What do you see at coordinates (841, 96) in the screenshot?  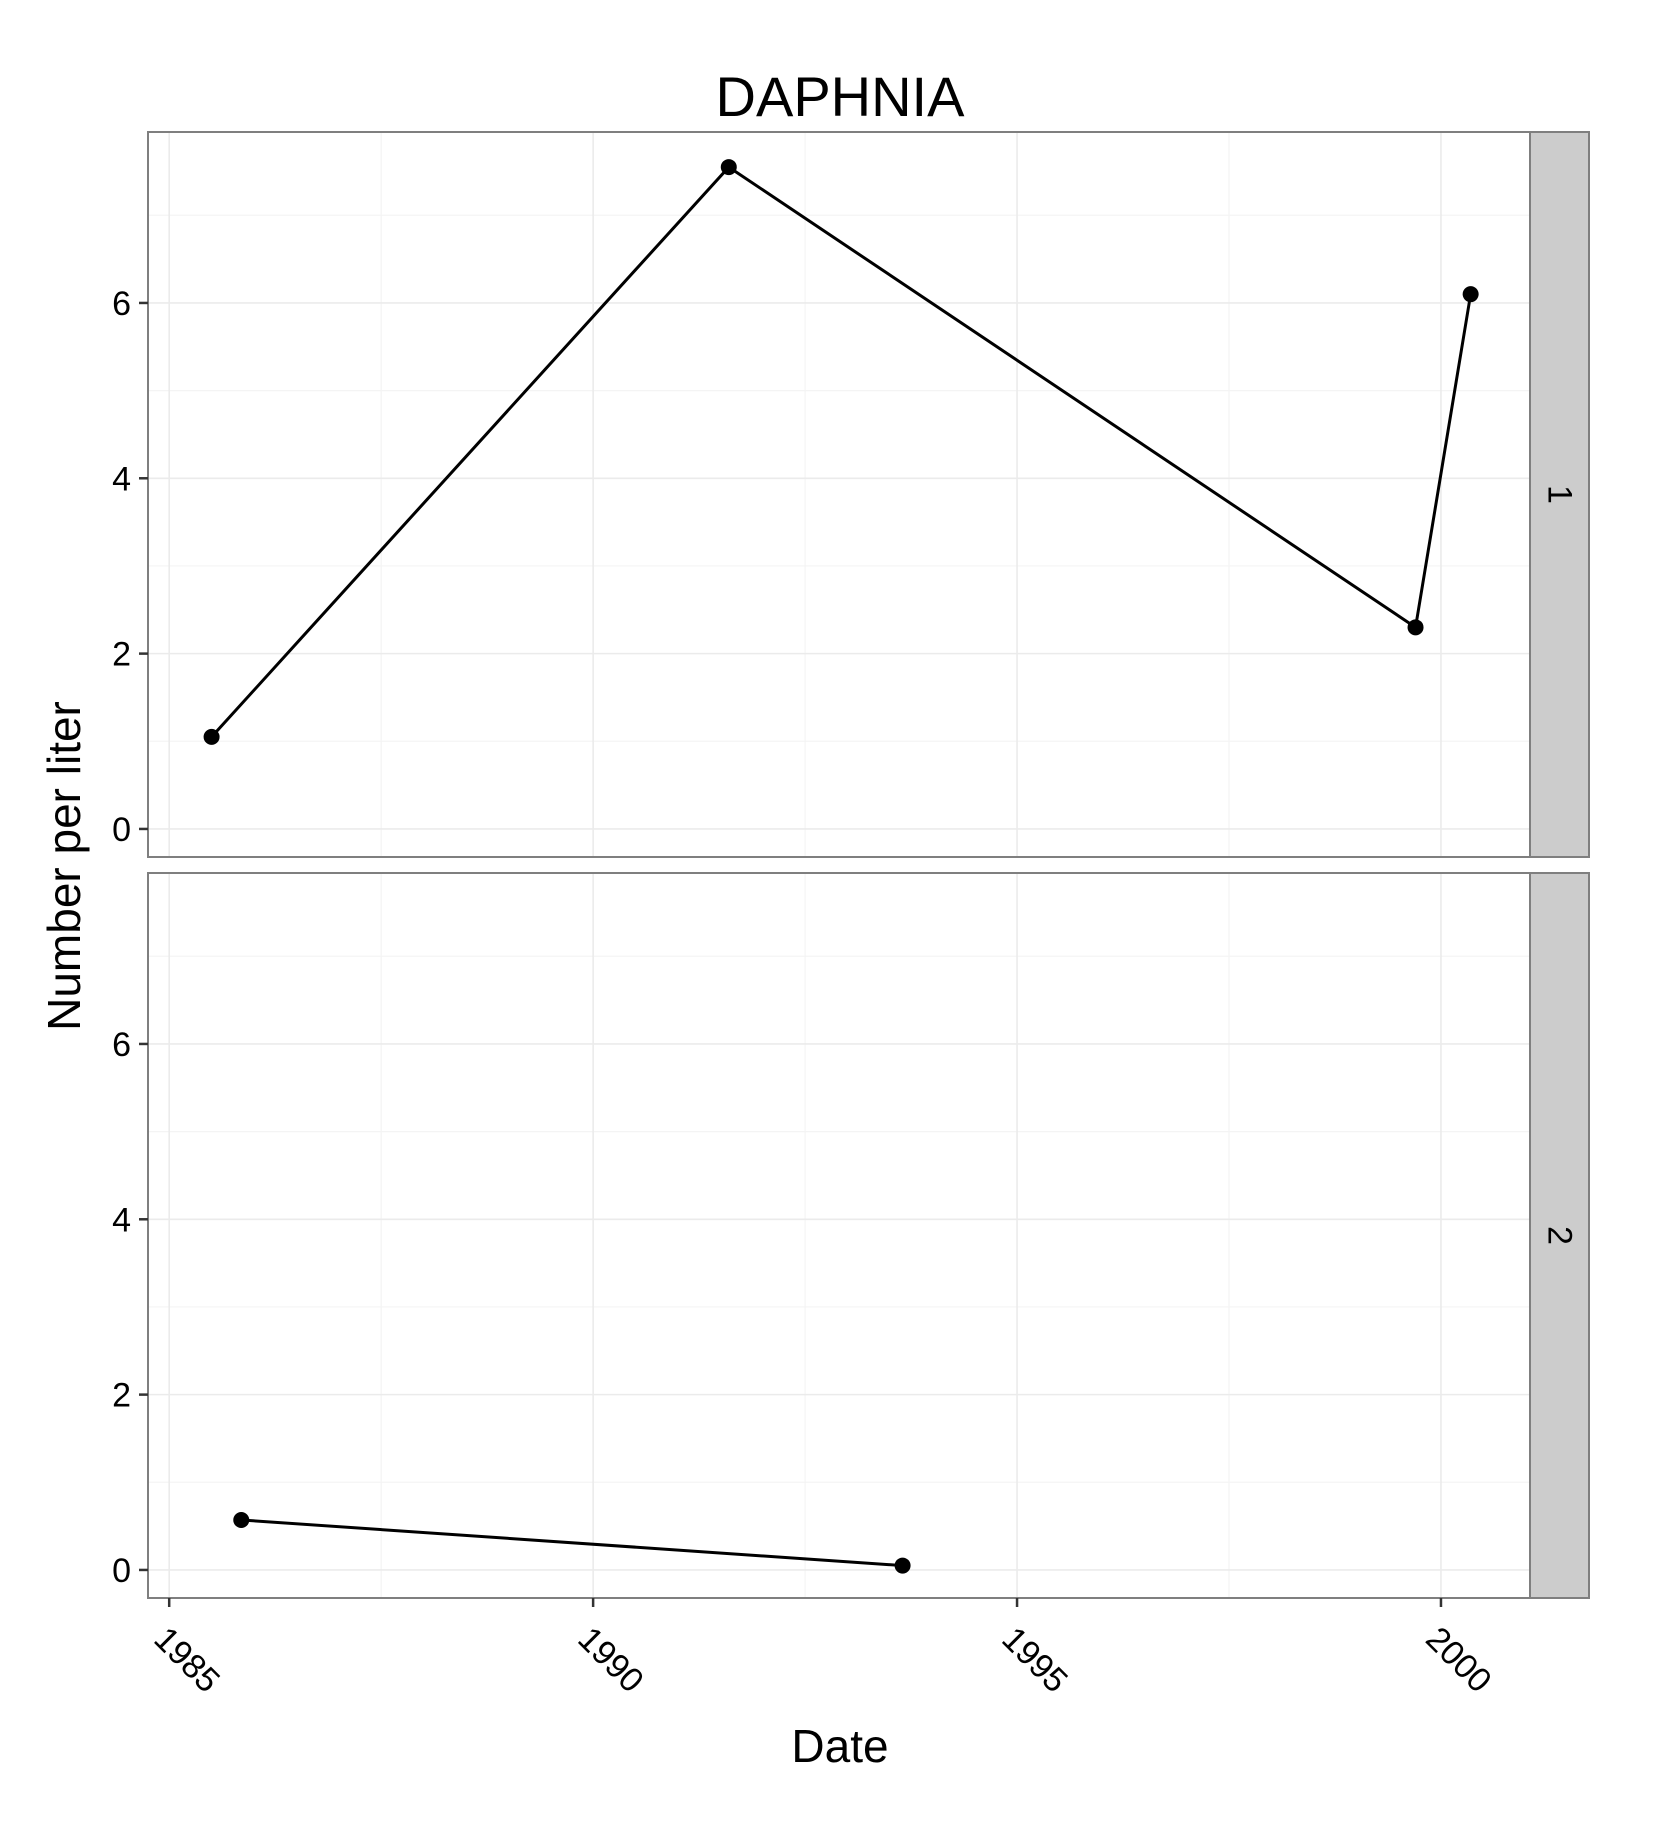 I see `chart-title: DAPHNIA` at bounding box center [841, 96].